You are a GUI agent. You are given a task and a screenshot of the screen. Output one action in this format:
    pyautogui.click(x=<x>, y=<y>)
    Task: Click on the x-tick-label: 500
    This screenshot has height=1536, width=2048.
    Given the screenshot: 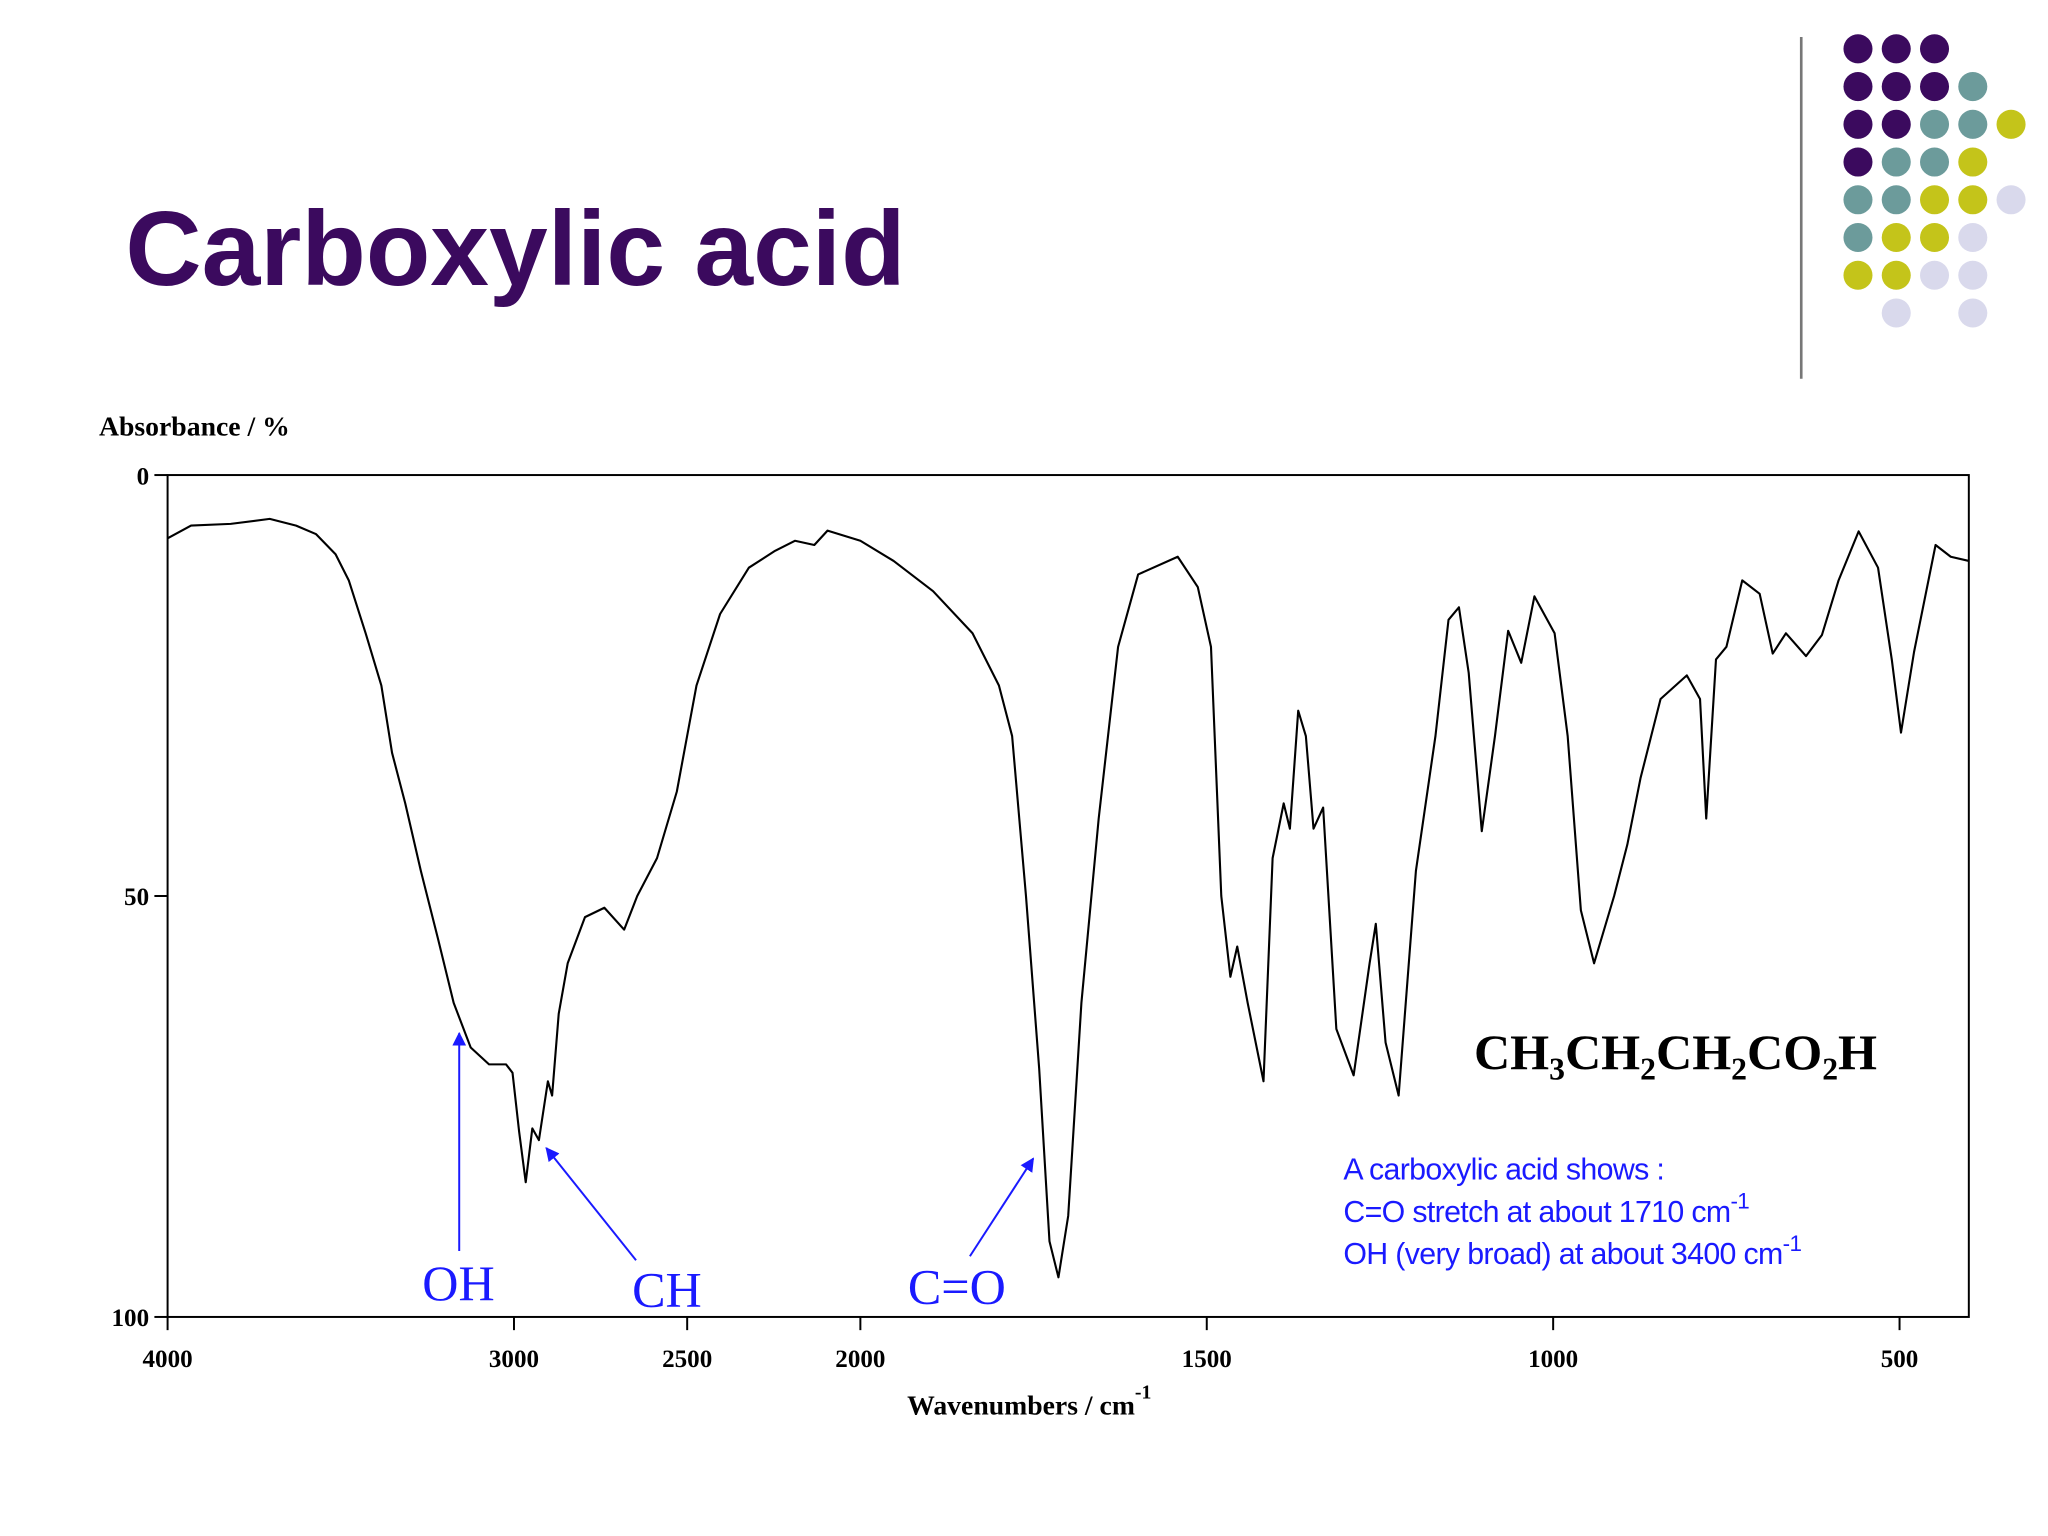 What is the action you would take?
    pyautogui.click(x=1900, y=1359)
    